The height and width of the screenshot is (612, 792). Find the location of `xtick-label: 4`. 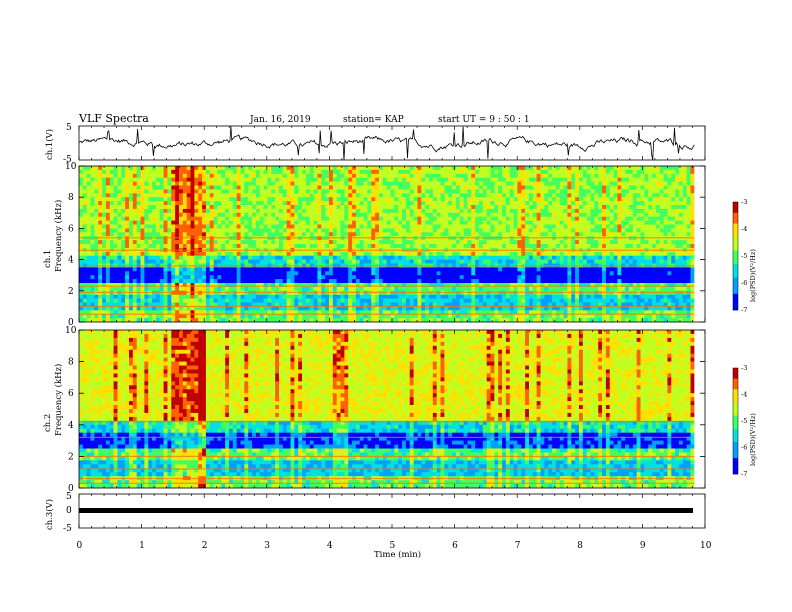

xtick-label: 4 is located at coordinates (330, 546).